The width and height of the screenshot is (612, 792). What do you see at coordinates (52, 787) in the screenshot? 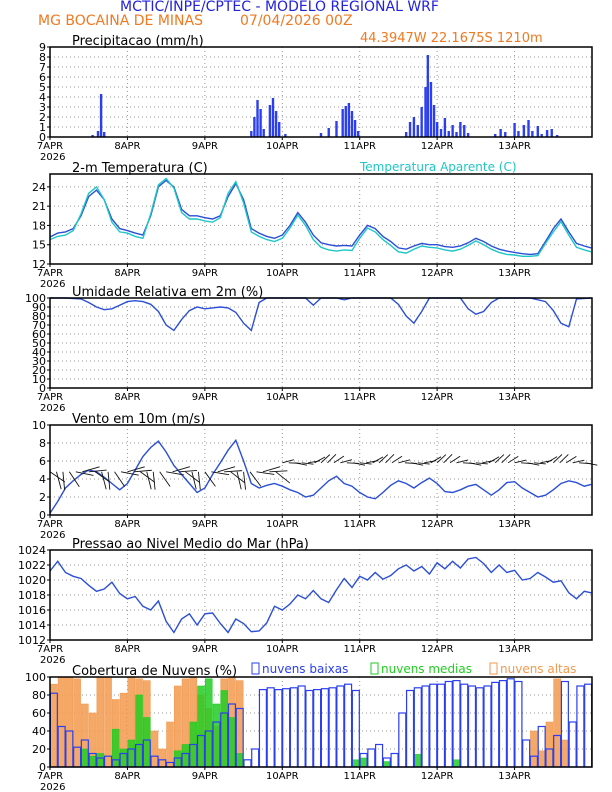
I see `clouds-year-label: 2026` at bounding box center [52, 787].